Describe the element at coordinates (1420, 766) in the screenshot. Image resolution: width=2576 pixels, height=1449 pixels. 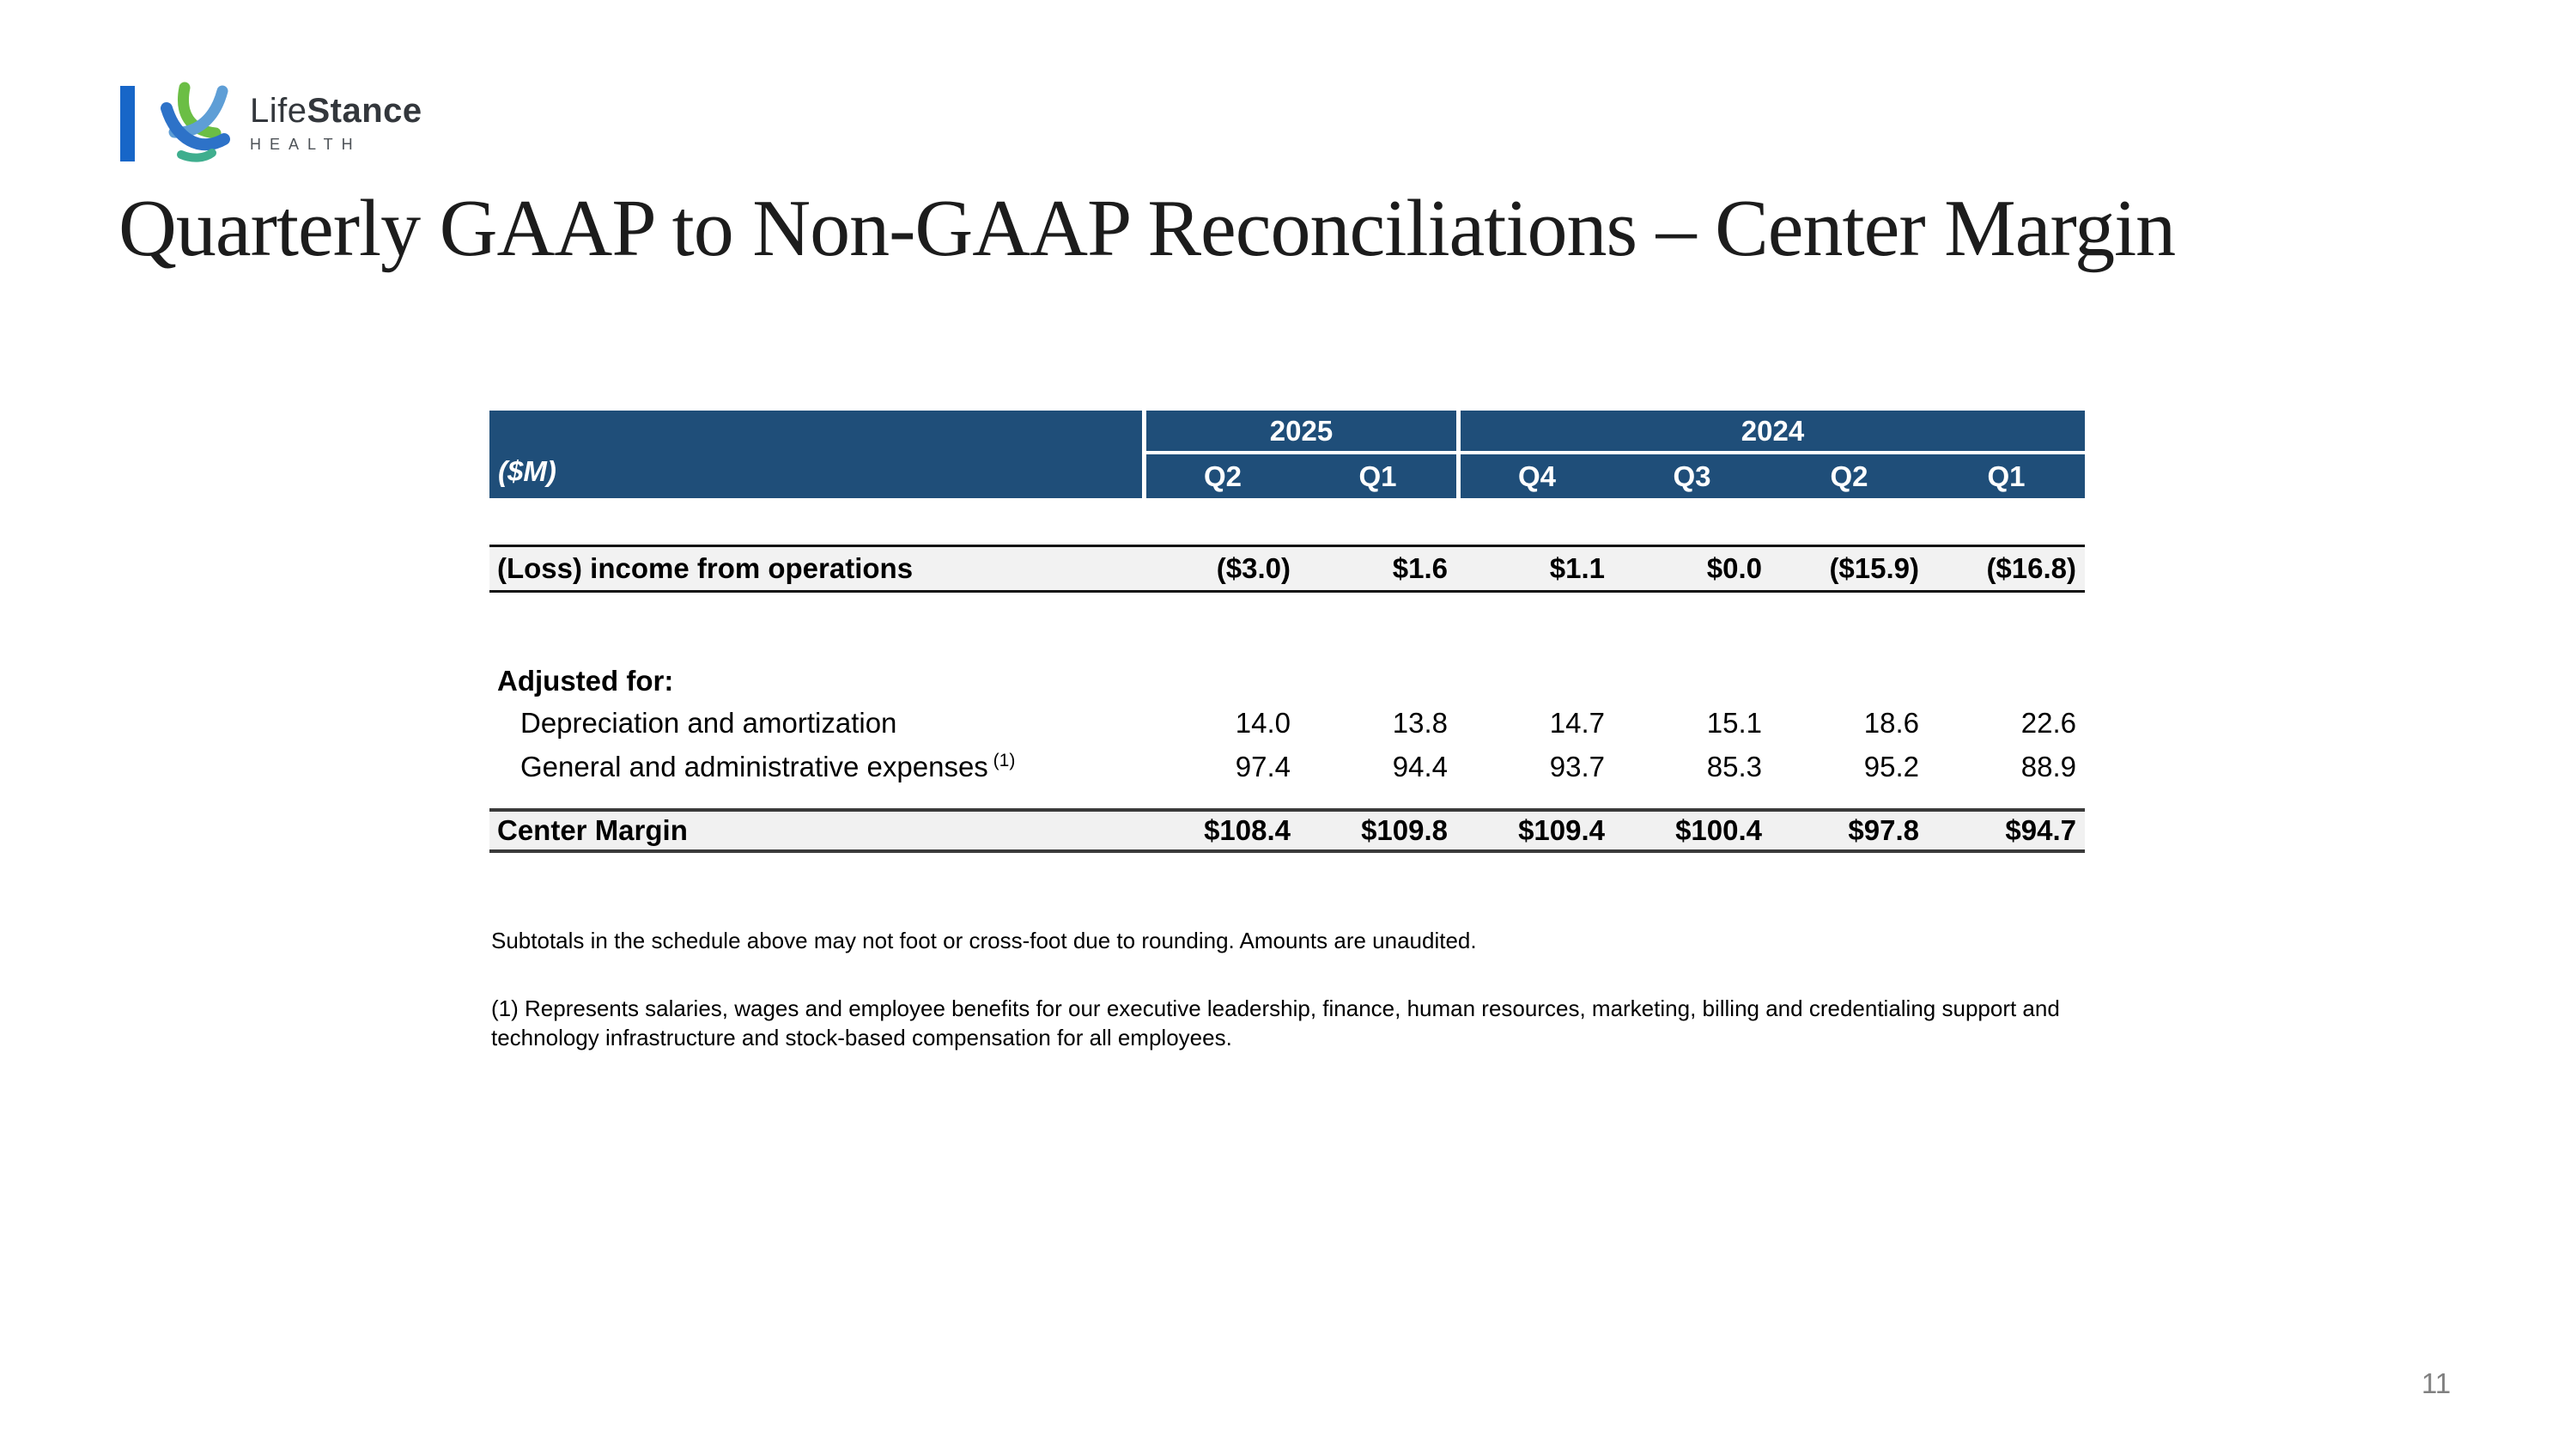
I see `cell-value: 94.4` at that location.